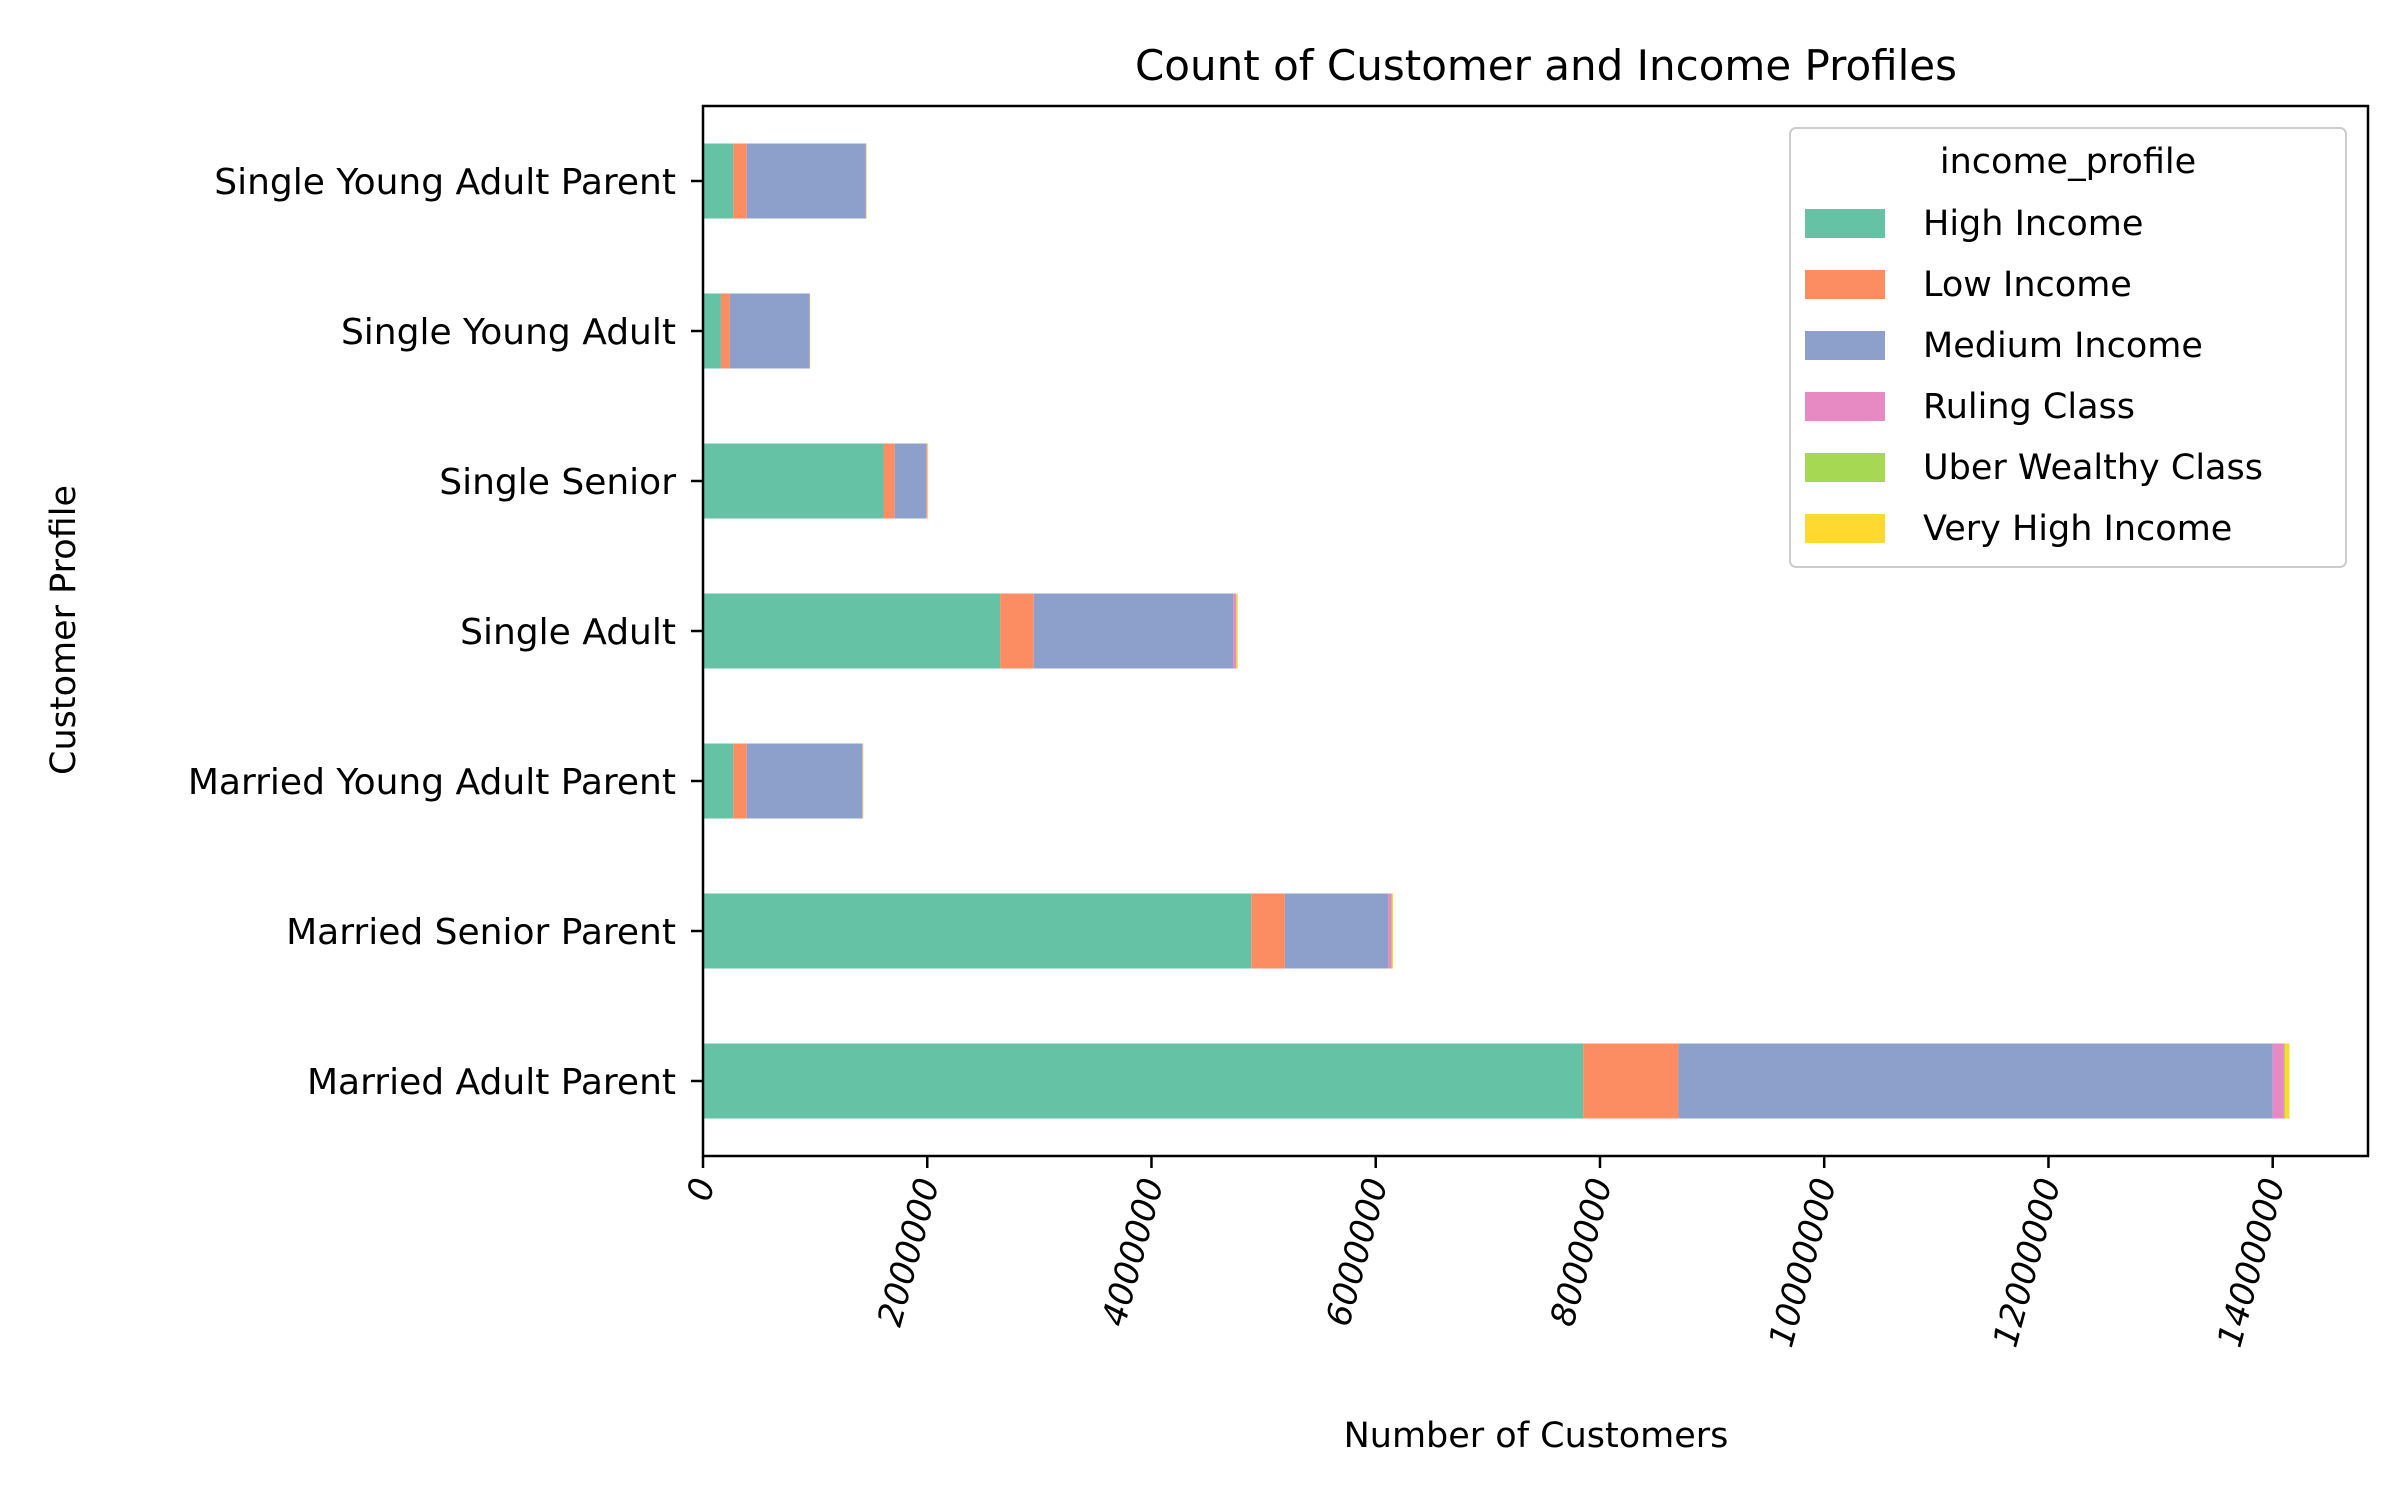  Describe the element at coordinates (2251, 1263) in the screenshot. I see `x-tick-label: 14000000` at that location.